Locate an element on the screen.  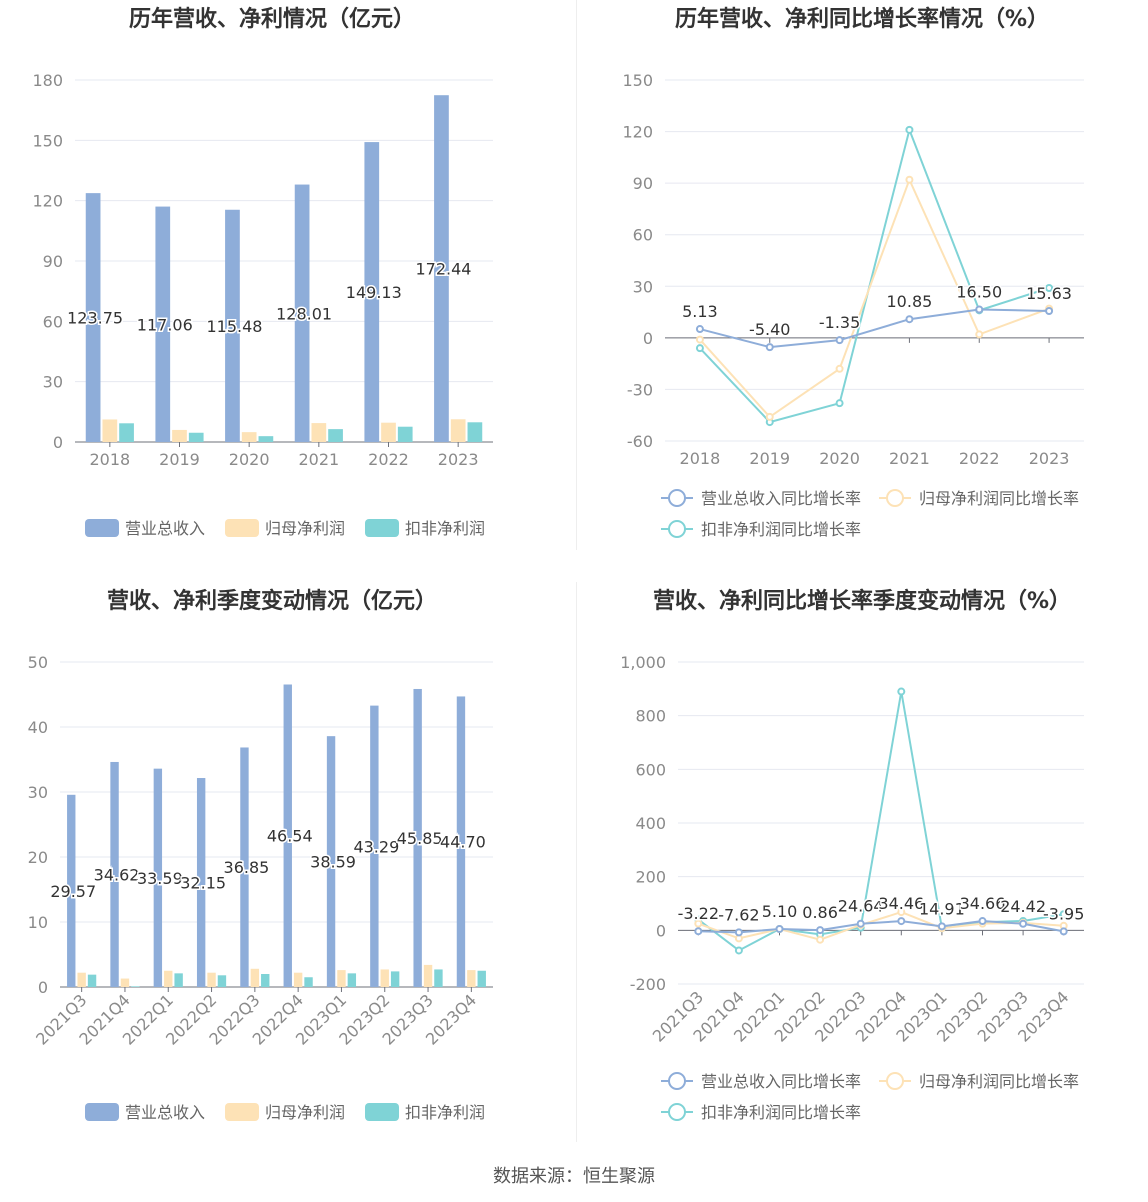
data-label: 5.13 is located at coordinates (700, 311).